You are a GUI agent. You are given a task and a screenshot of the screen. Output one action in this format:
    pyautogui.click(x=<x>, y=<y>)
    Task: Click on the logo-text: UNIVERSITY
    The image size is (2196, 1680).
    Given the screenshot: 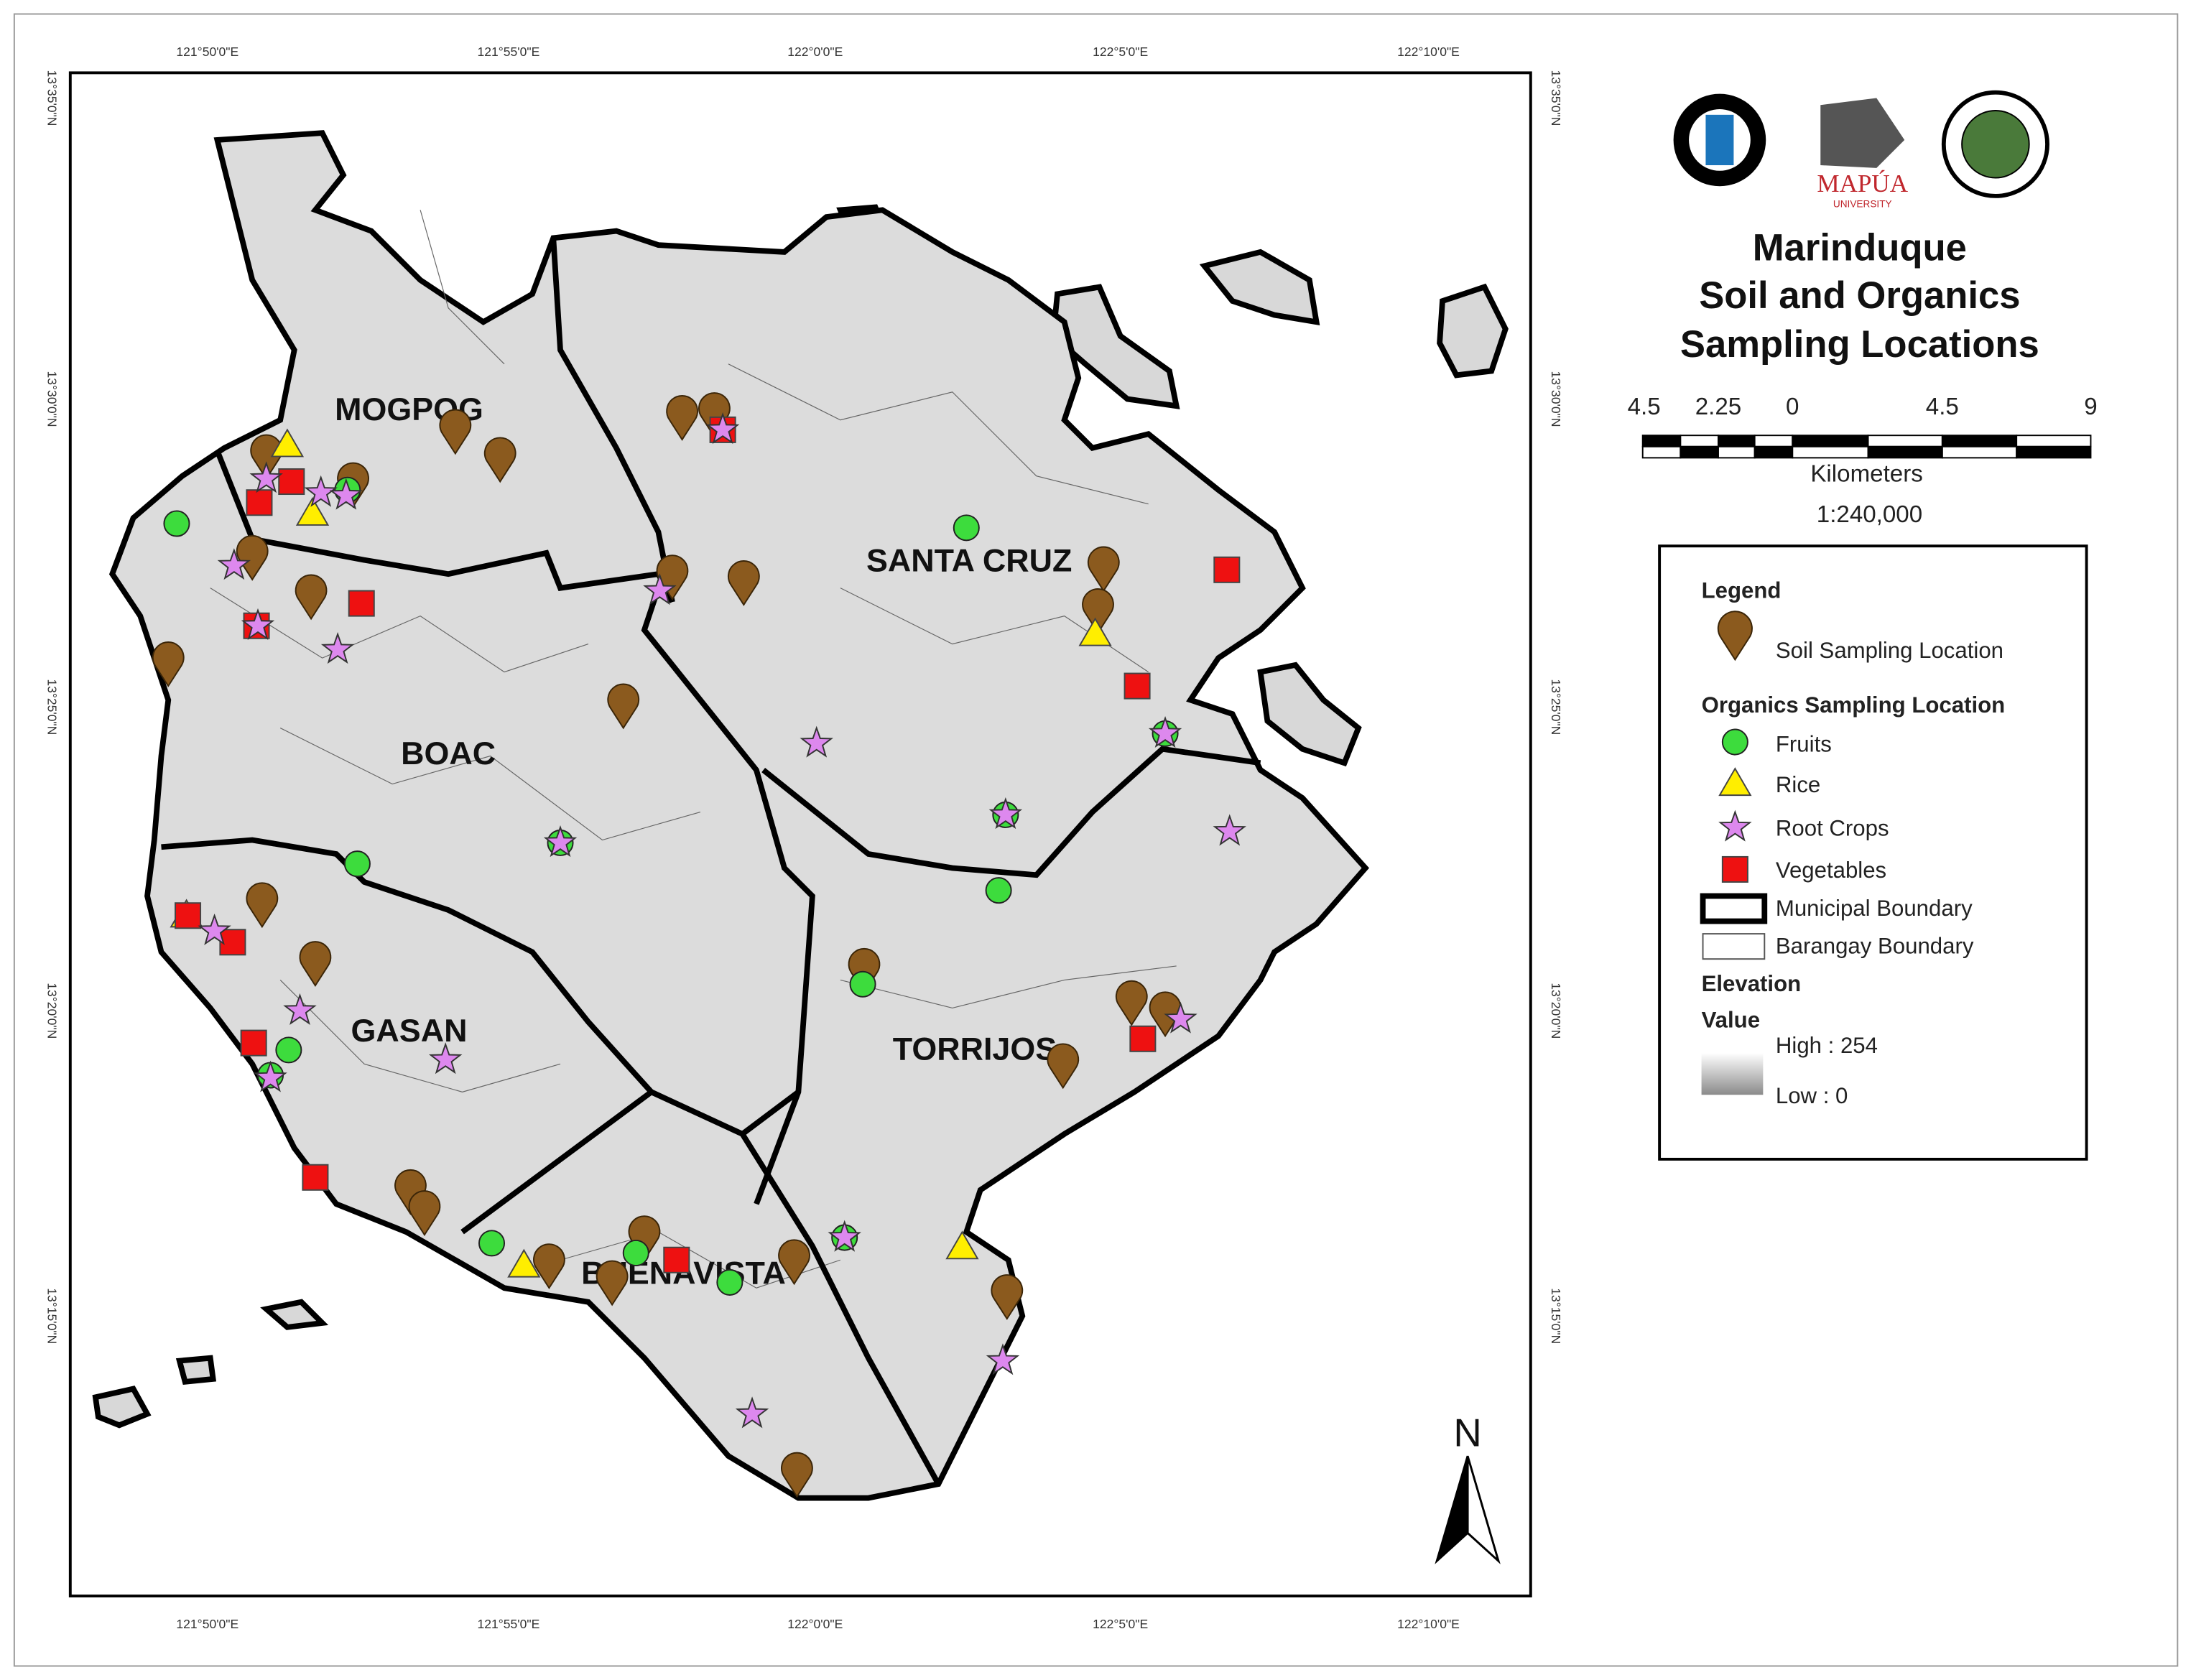 What is the action you would take?
    pyautogui.click(x=1862, y=203)
    